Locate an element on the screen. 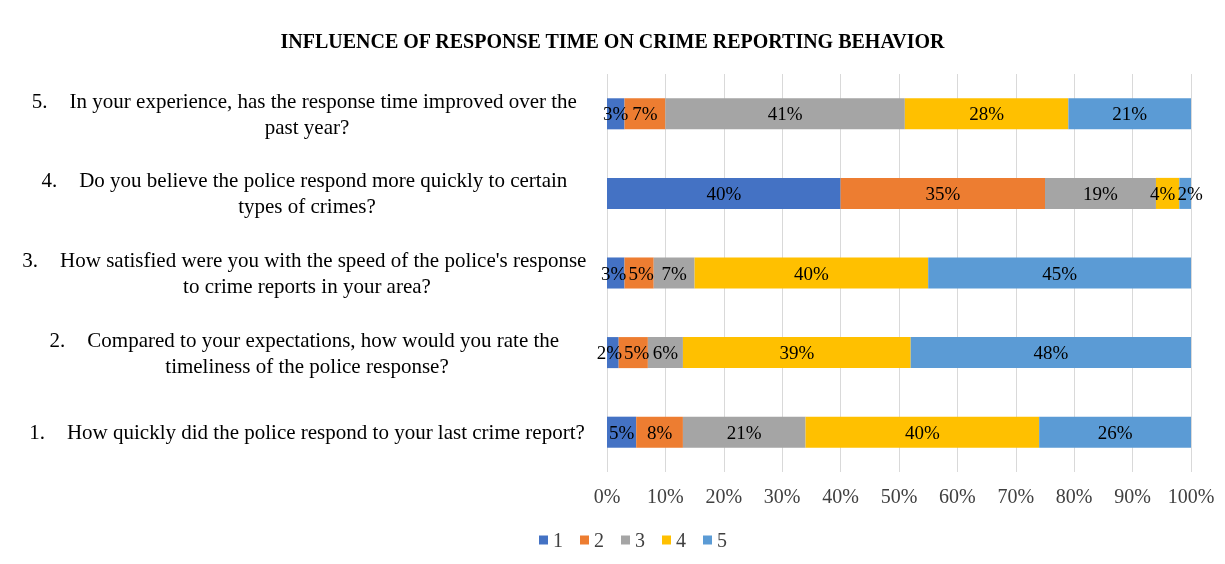 The width and height of the screenshot is (1225, 564). data-label: 28% is located at coordinates (987, 114).